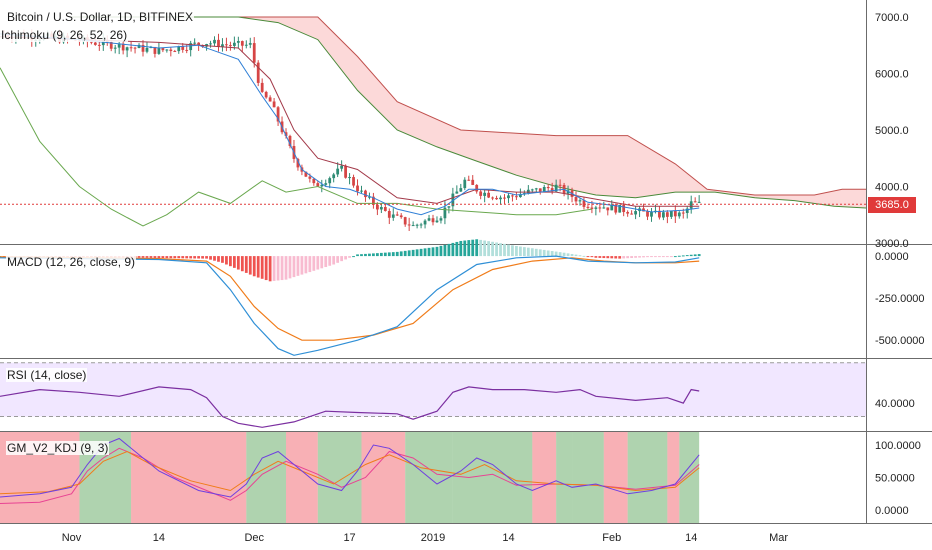 Image resolution: width=932 pixels, height=550 pixels. What do you see at coordinates (611, 538) in the screenshot?
I see `x-tick-label: Feb` at bounding box center [611, 538].